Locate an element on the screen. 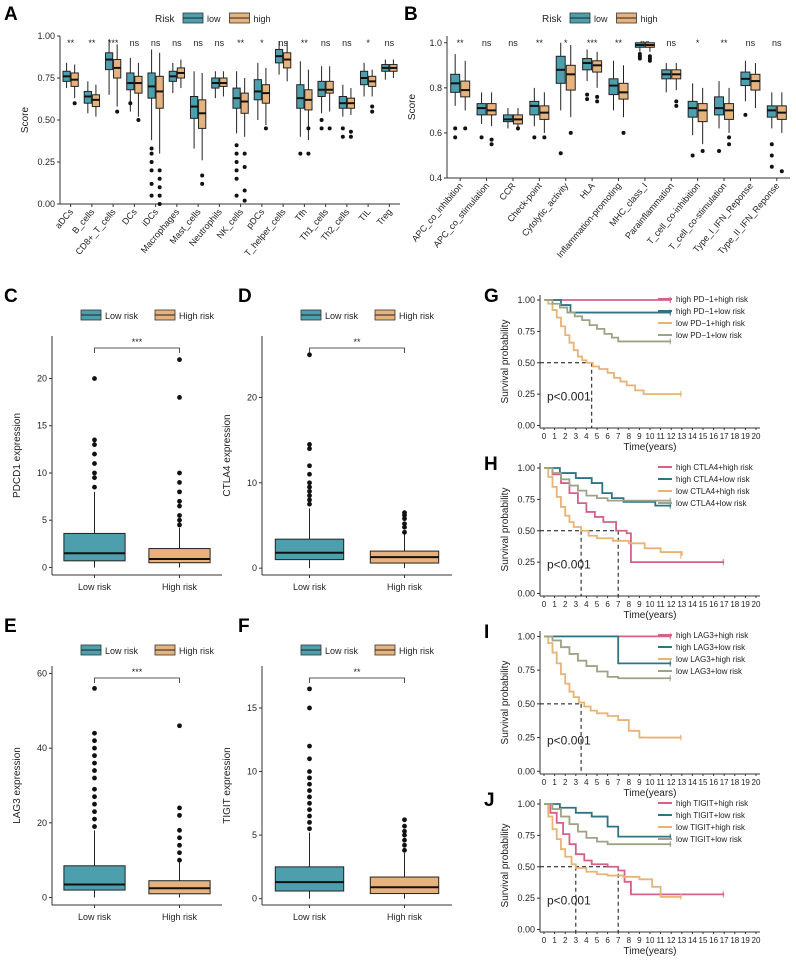 Image resolution: width=796 pixels, height=970 pixels. h-y-axis-title: Survival probability is located at coordinates (505, 530).